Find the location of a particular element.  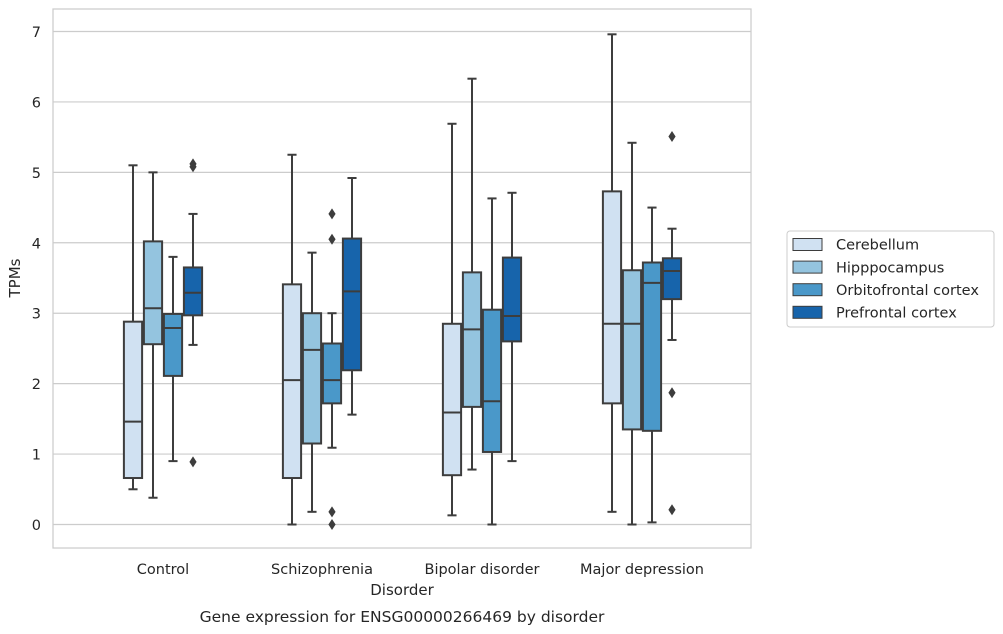

legend-label: Hipppocampus is located at coordinates (890, 268).